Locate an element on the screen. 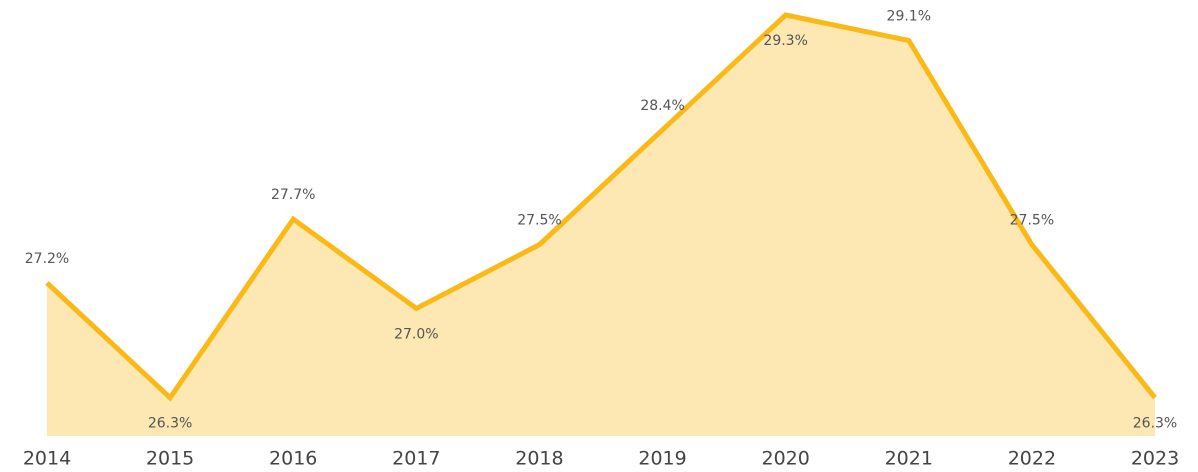  x-tick-label: 2022 is located at coordinates (1032, 459).